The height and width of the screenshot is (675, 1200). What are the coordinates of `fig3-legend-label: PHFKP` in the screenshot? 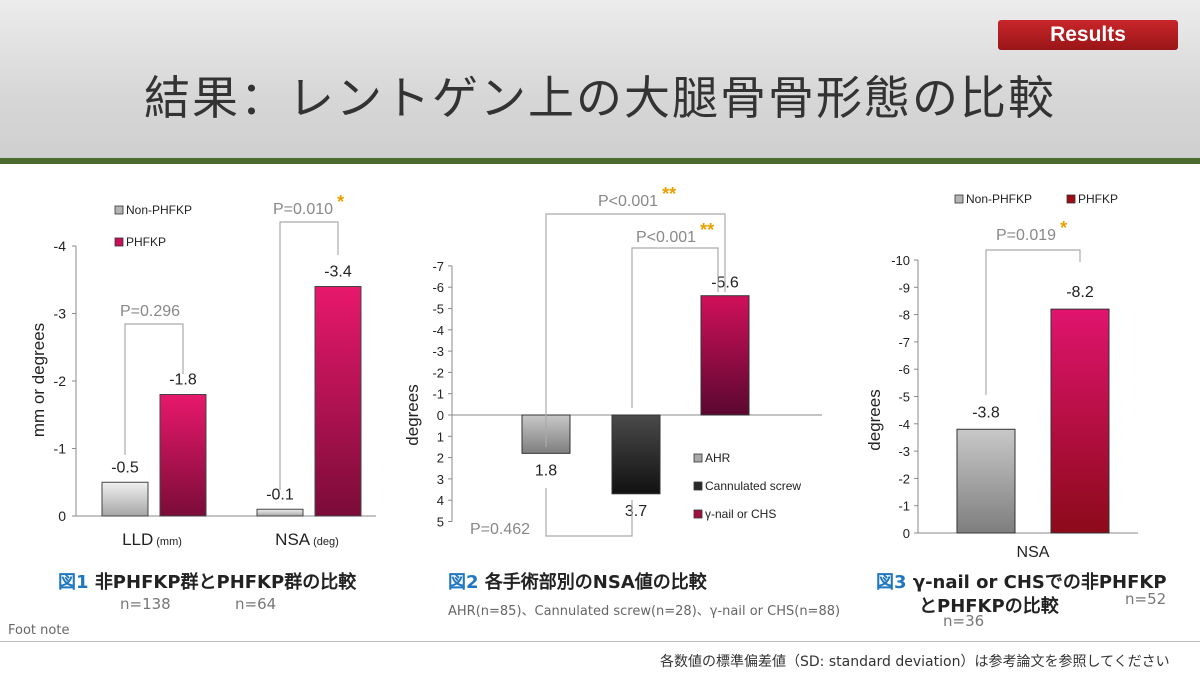 It's located at (1098, 199).